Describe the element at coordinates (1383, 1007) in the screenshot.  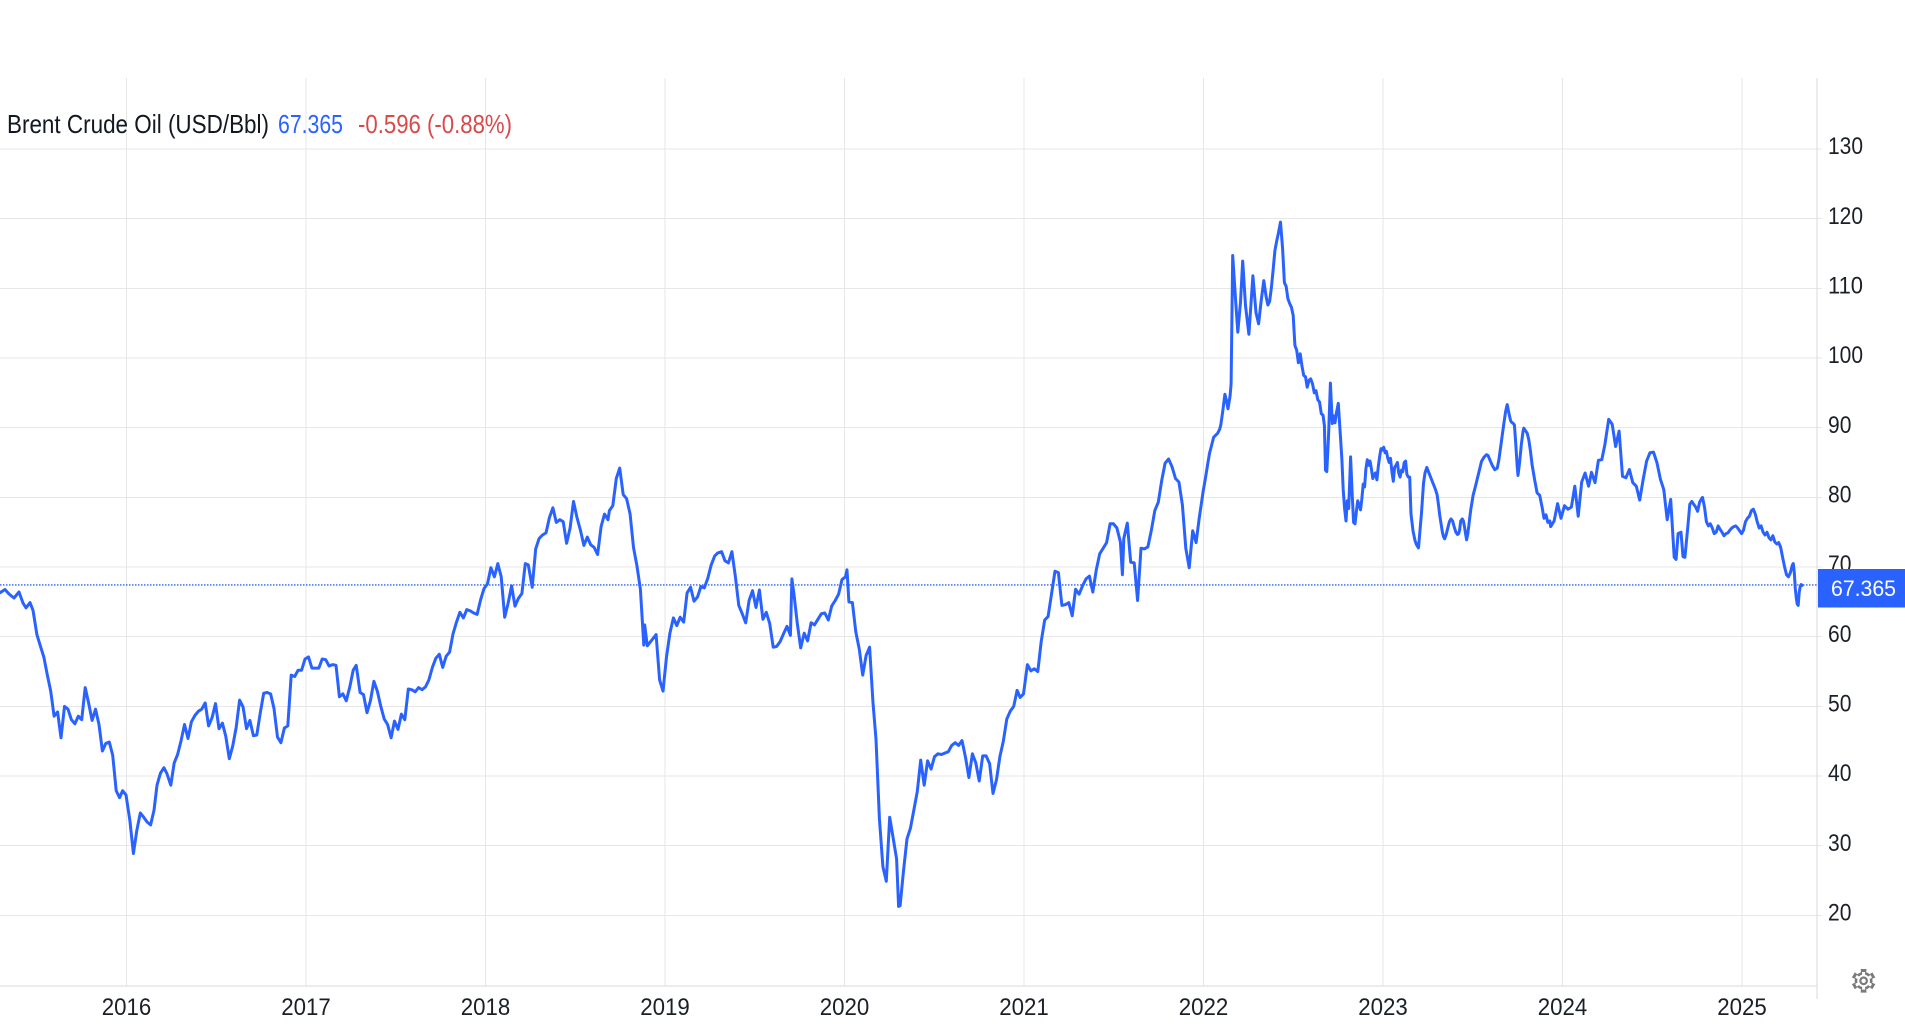
I see `svg-text: 2023` at that location.